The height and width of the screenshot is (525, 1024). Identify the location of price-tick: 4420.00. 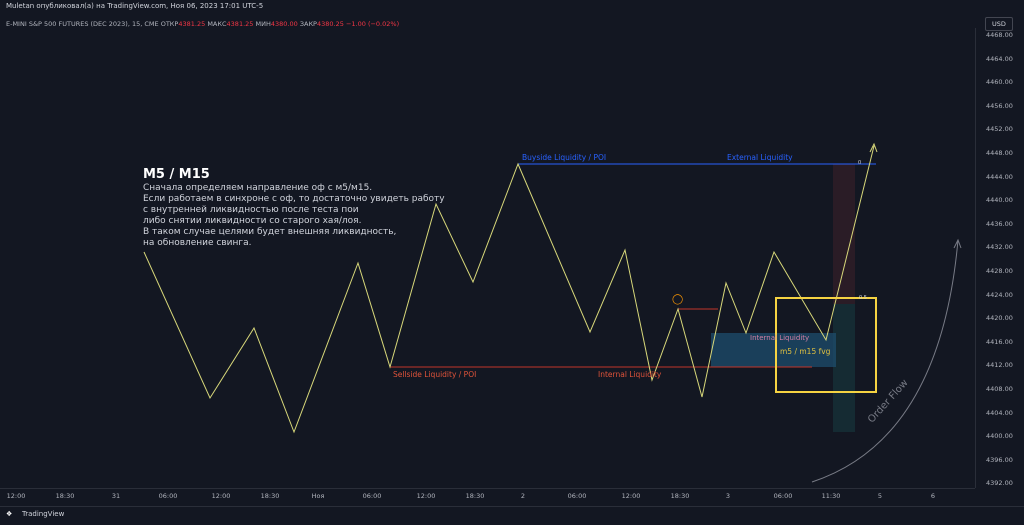
(999, 318).